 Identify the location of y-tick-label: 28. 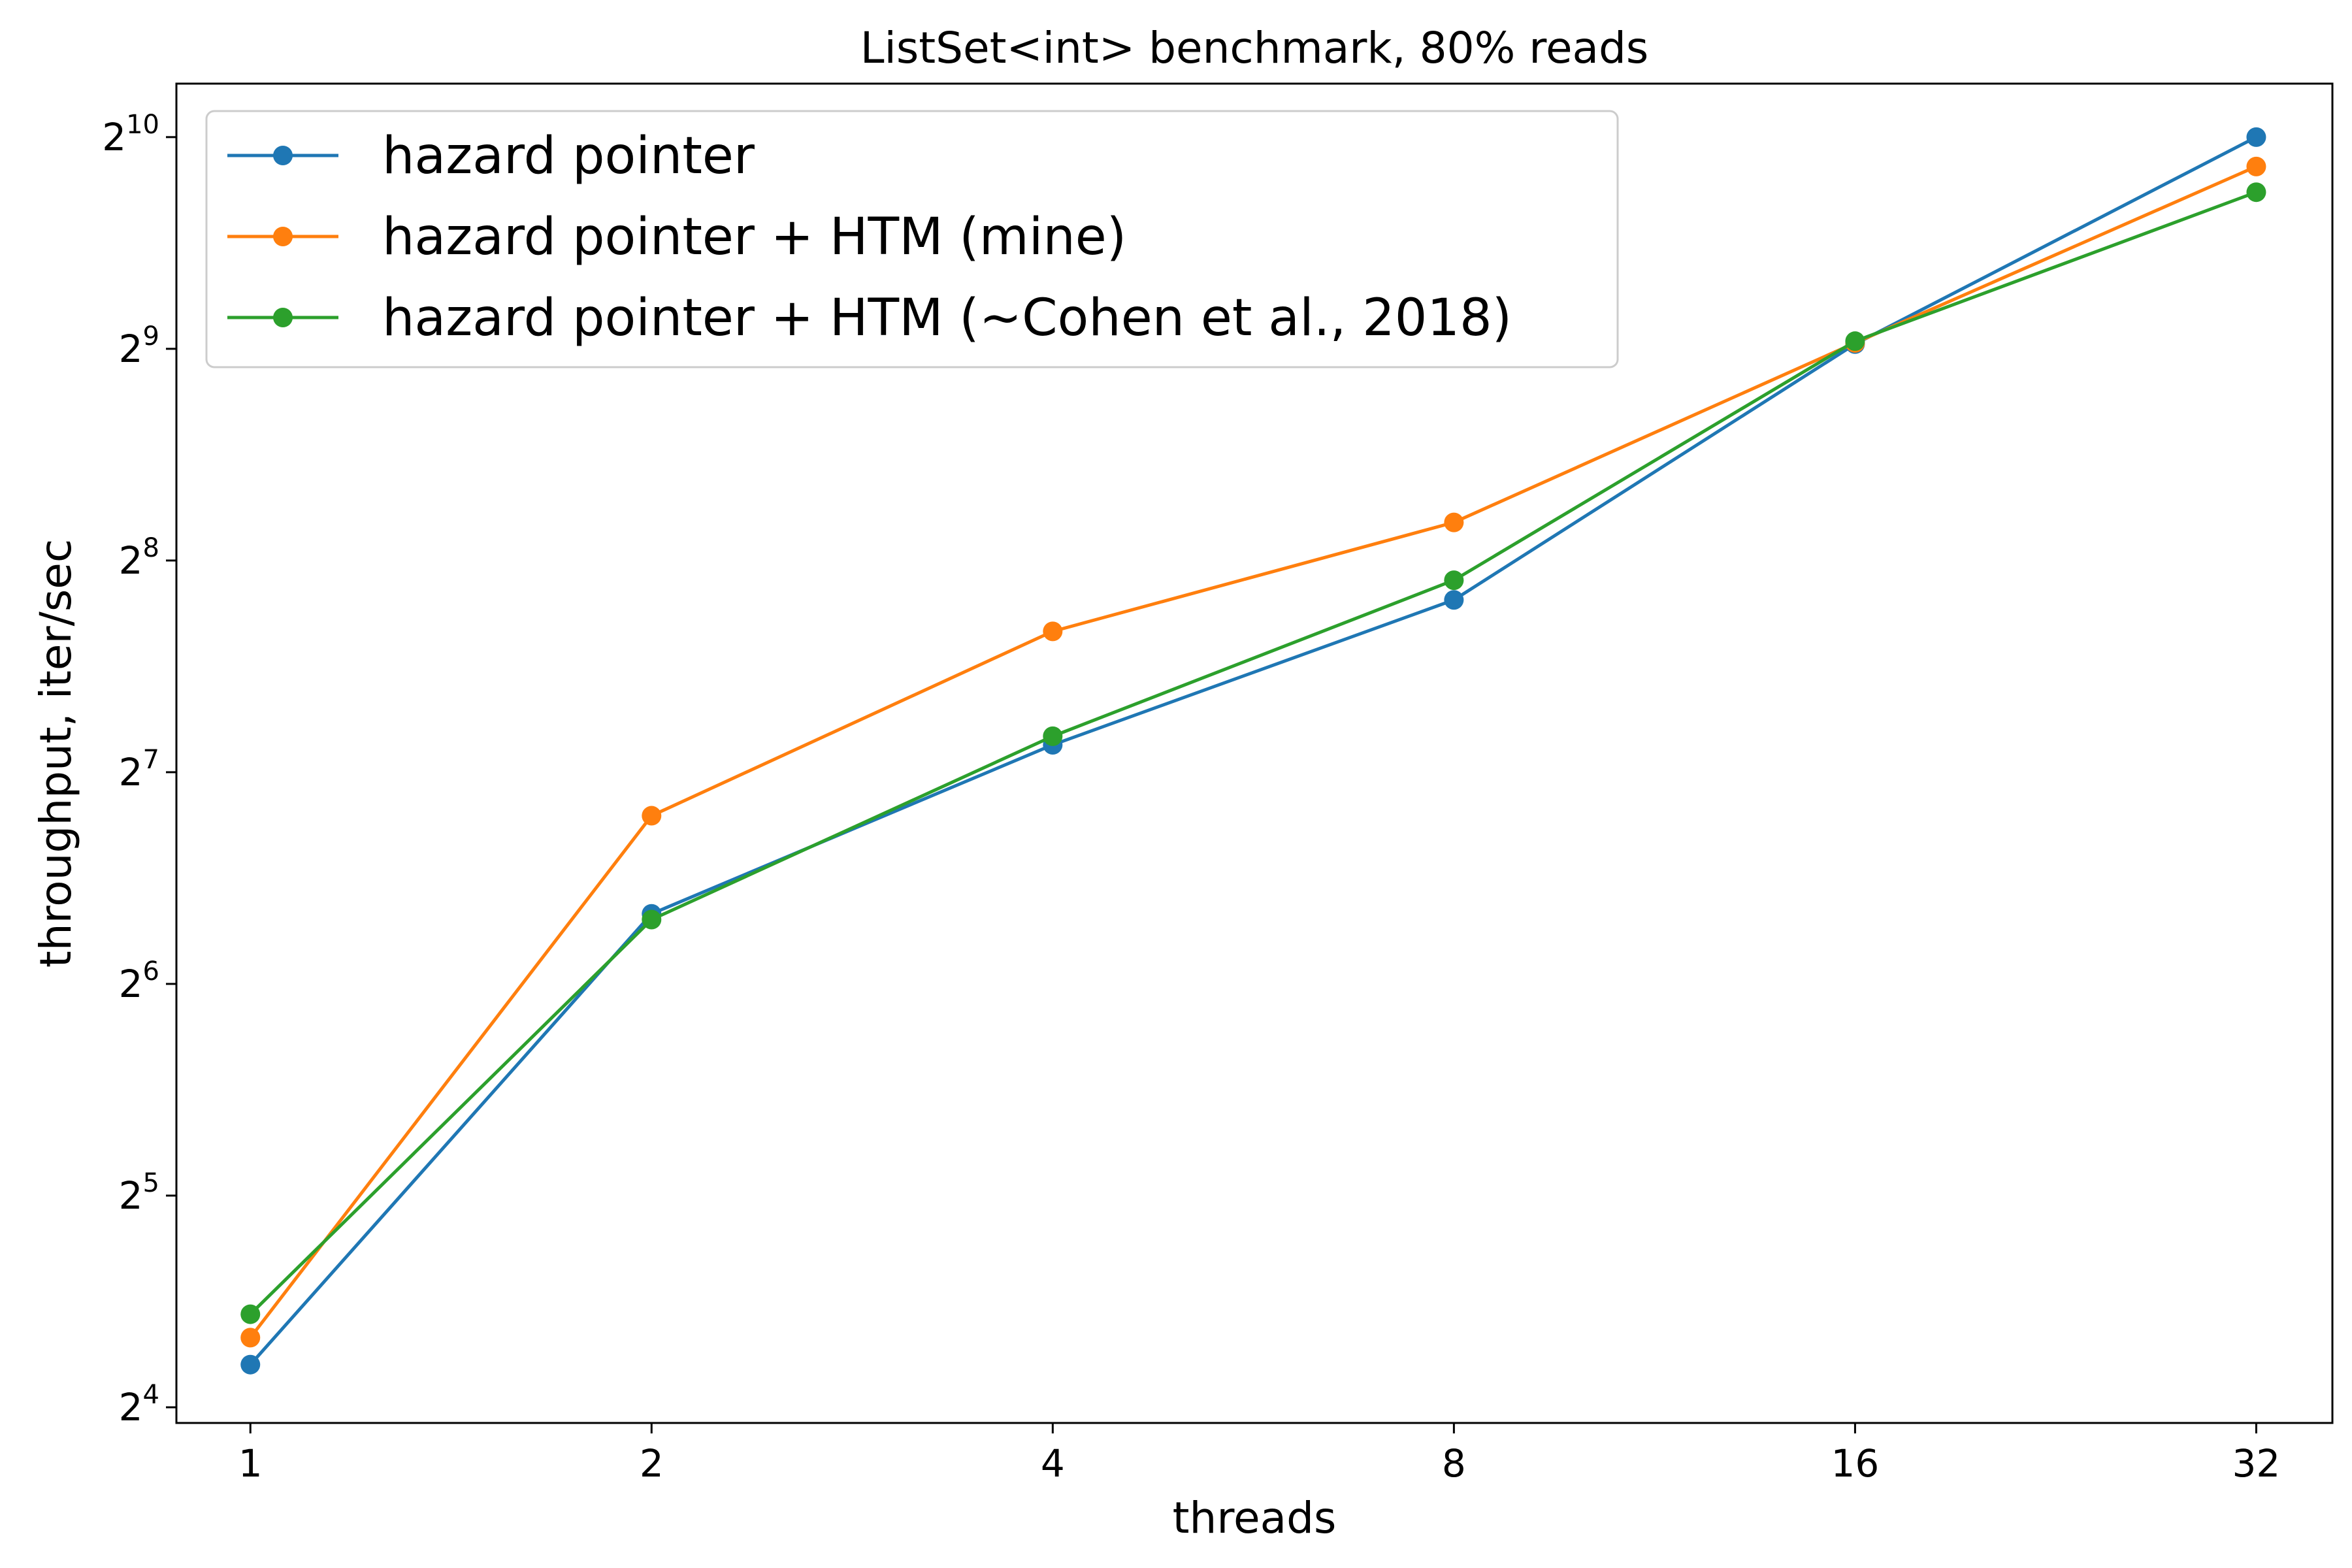
(139, 558).